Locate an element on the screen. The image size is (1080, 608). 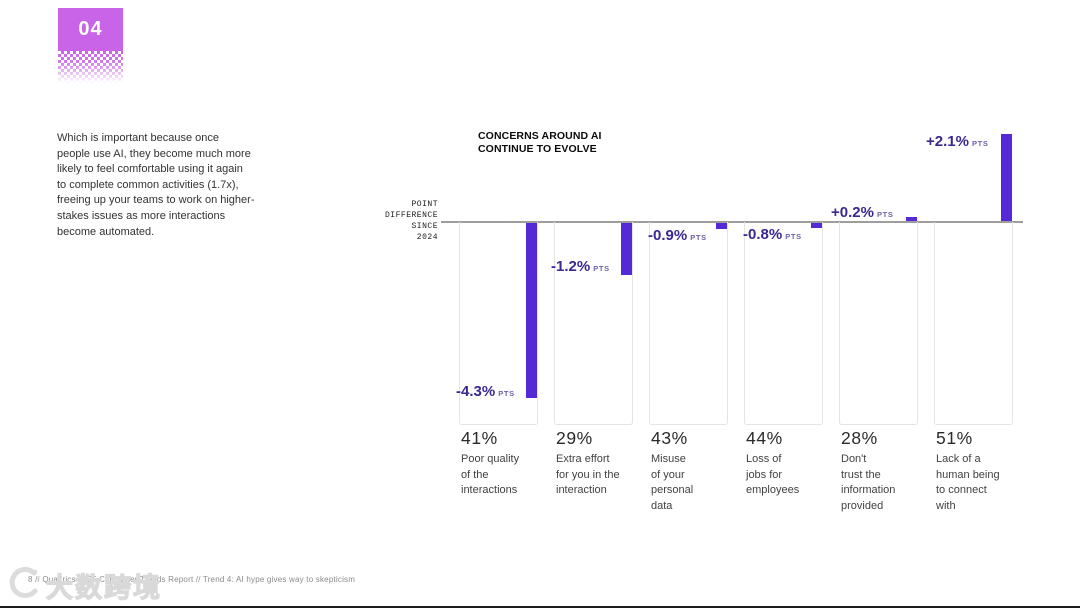
section-number-badge: 04 is located at coordinates (90, 29).